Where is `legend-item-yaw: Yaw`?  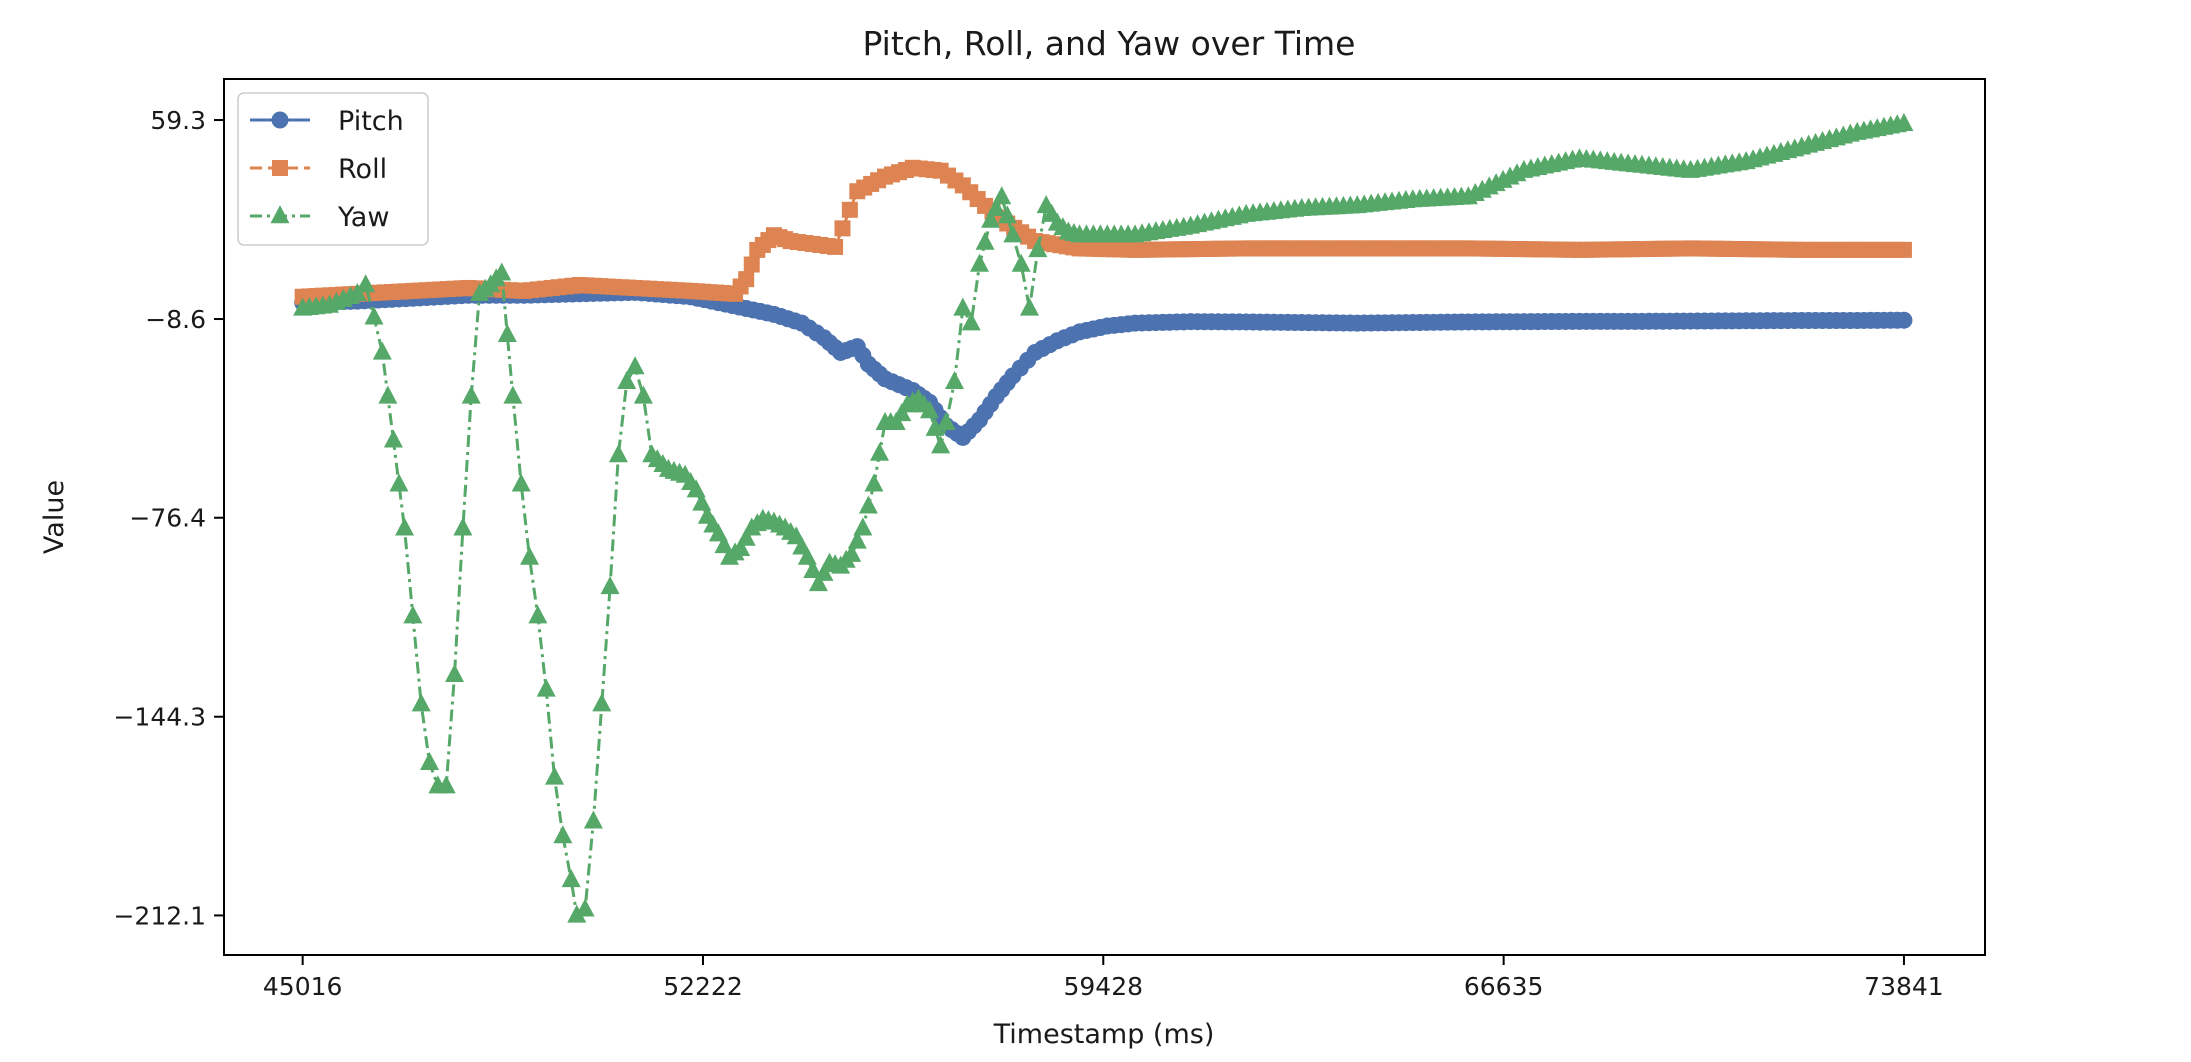 legend-item-yaw: Yaw is located at coordinates (319, 217).